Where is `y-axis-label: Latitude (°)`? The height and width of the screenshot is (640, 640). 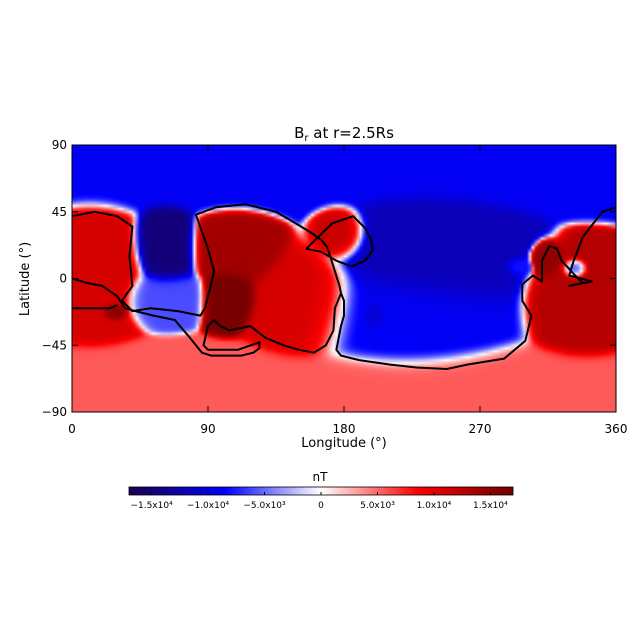 y-axis-label: Latitude (°) is located at coordinates (25, 279).